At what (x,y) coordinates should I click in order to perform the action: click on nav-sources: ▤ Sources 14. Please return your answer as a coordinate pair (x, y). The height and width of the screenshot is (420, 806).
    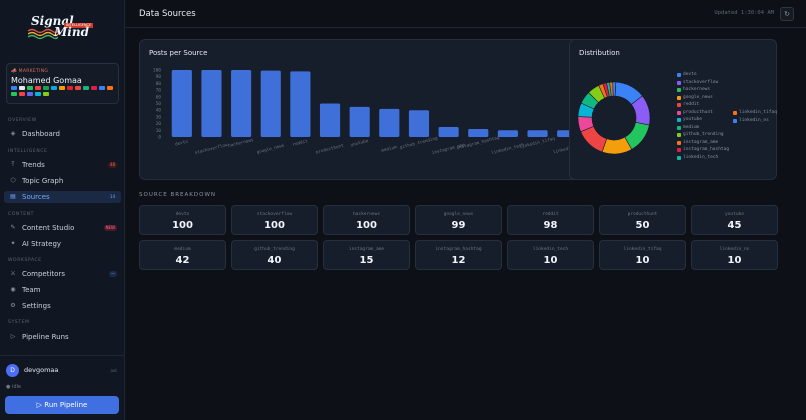
    Looking at the image, I should click on (62, 197).